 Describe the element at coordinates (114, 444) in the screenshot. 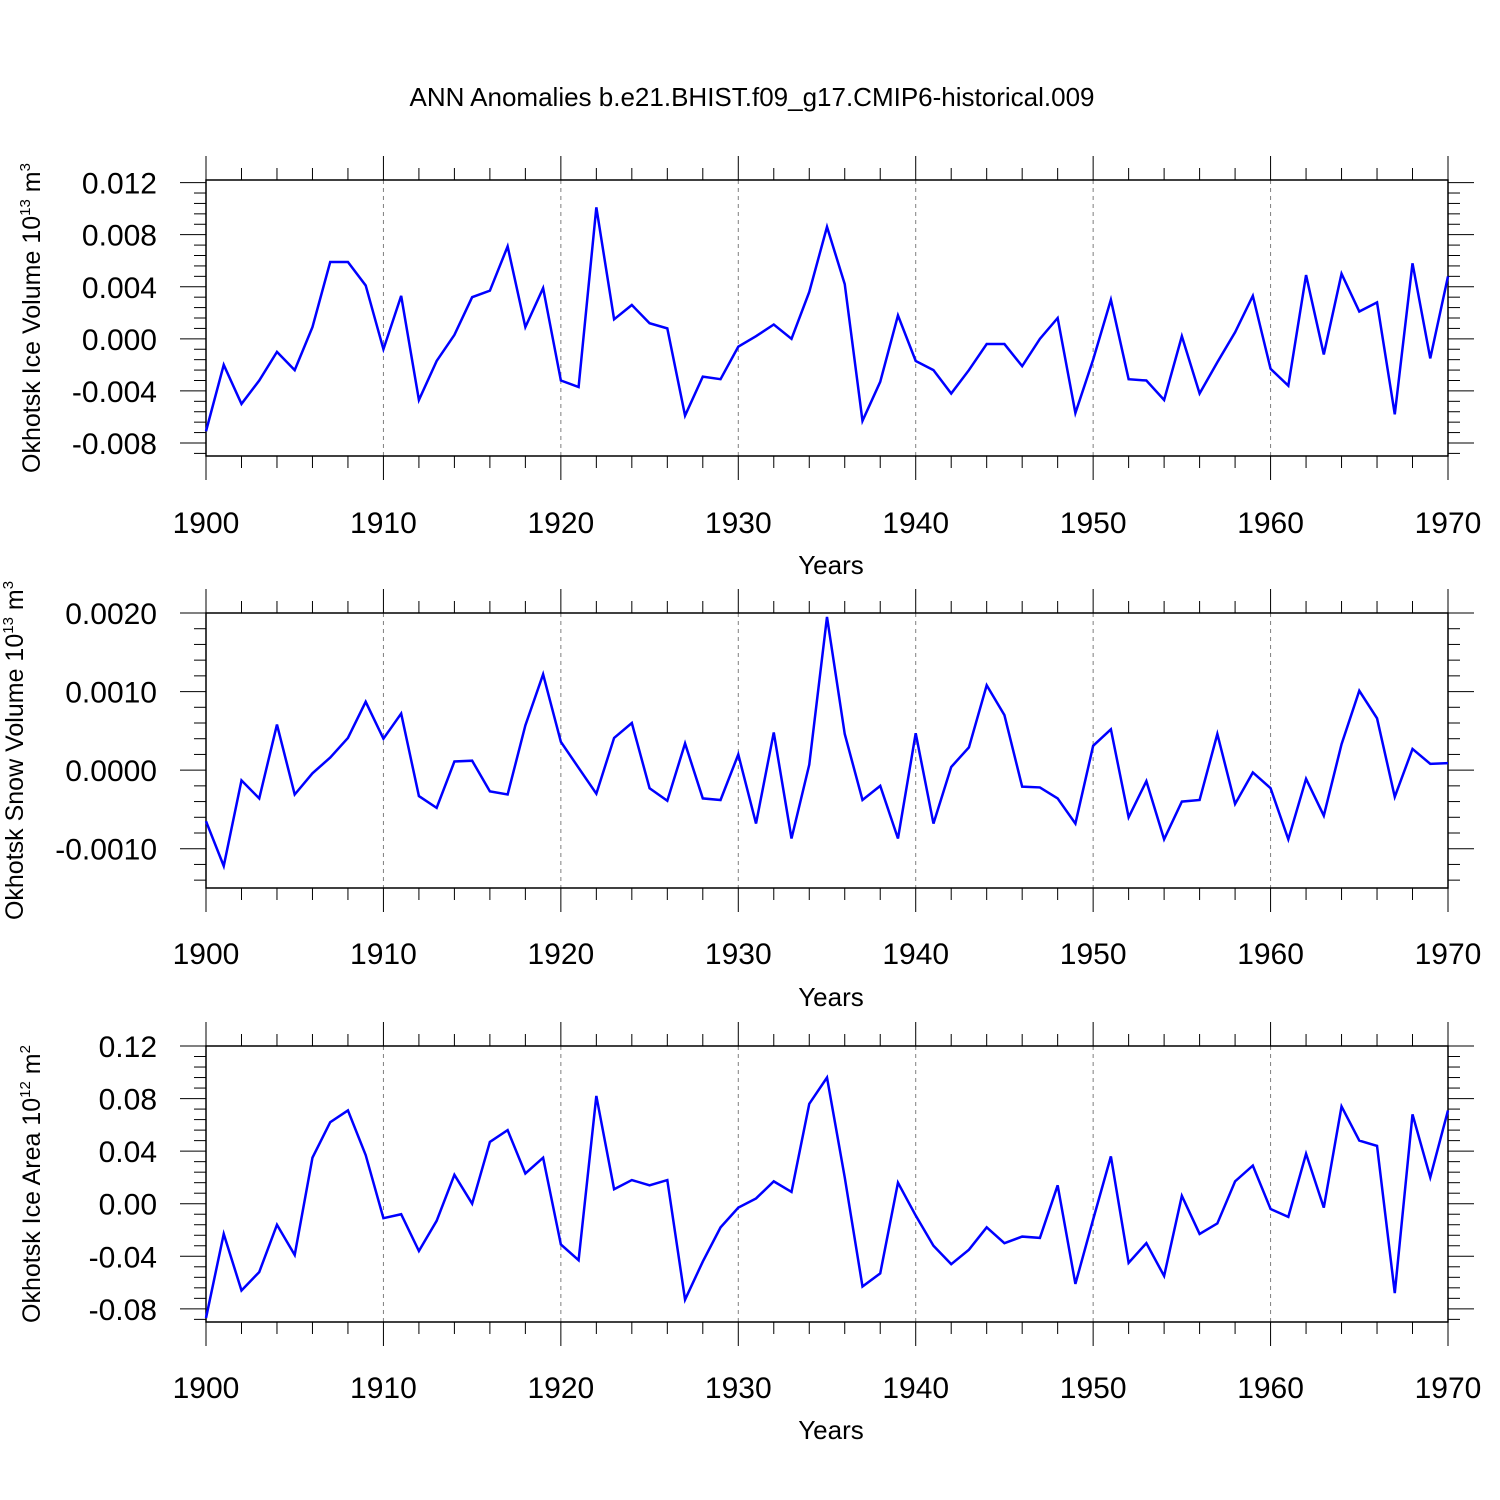

I see `y-tick-label: -0.008` at that location.